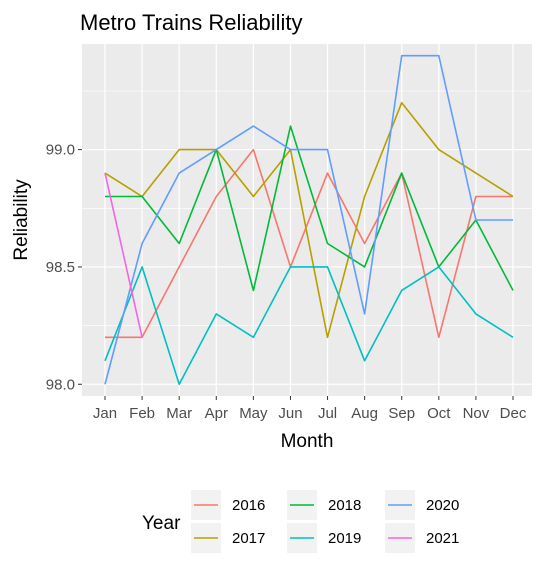 This screenshot has width=547, height=576. What do you see at coordinates (60, 150) in the screenshot?
I see `y-tick-label: 99.0` at bounding box center [60, 150].